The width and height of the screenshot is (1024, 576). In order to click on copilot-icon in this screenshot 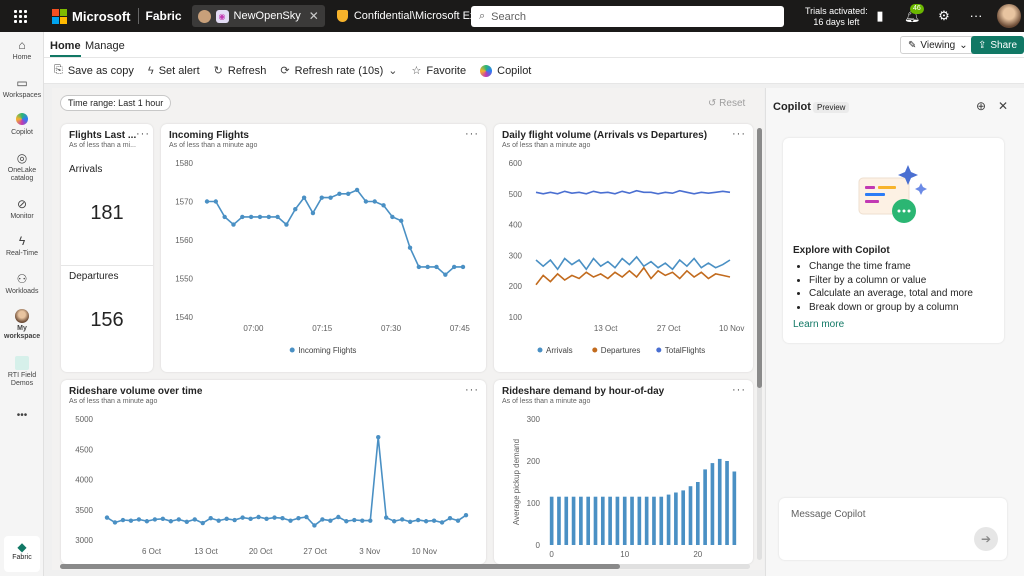, I will do `click(22, 120)`.